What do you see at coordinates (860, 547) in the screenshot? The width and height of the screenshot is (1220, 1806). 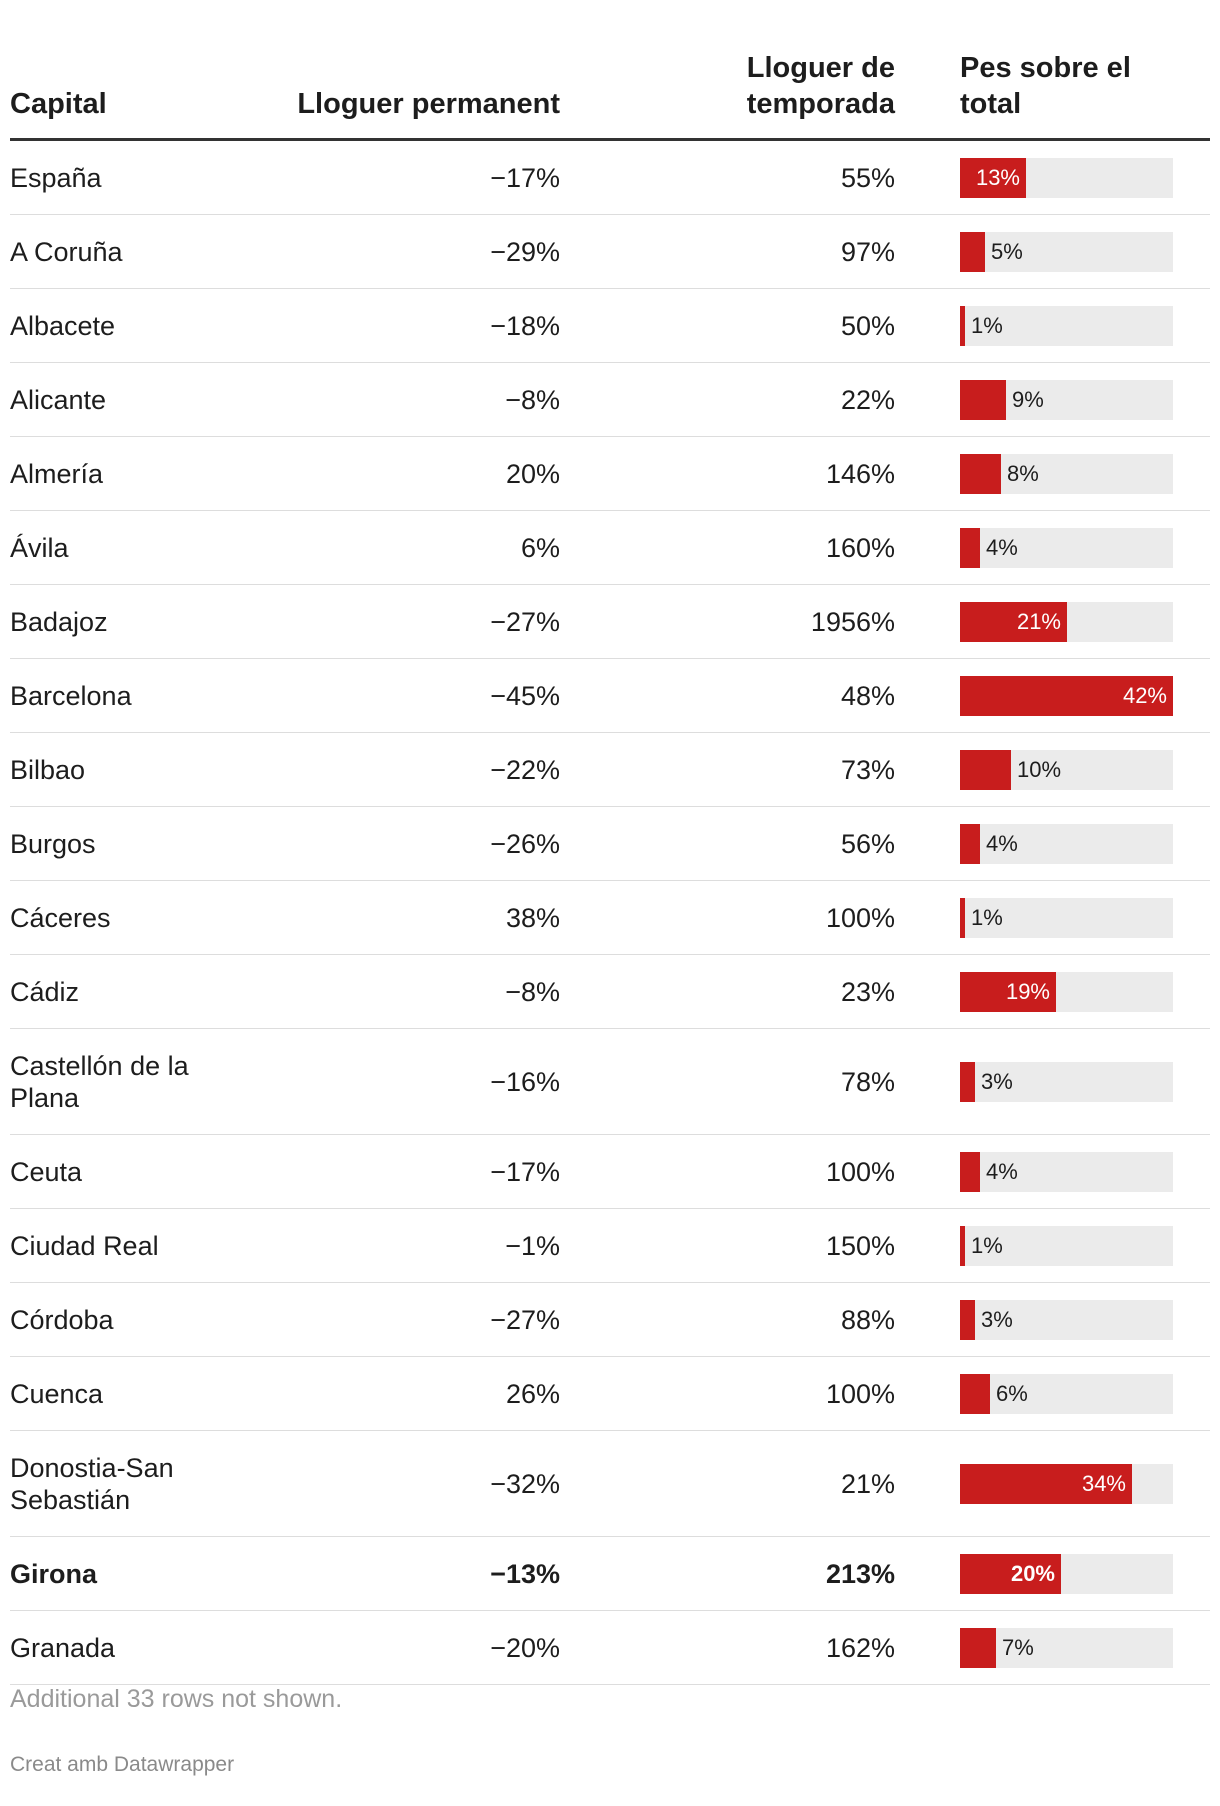 I see `seasonal-rent-change: 160%` at bounding box center [860, 547].